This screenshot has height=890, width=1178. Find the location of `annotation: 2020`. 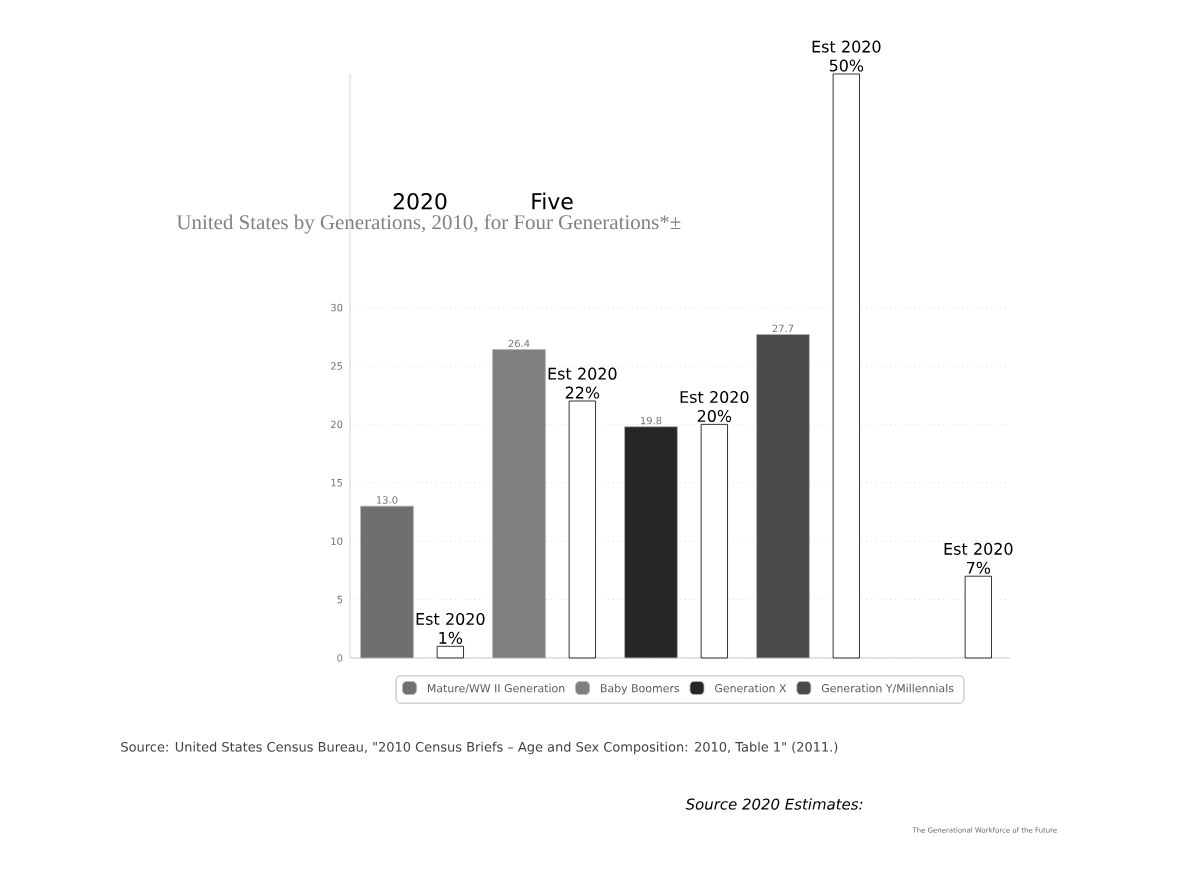

annotation: 2020 is located at coordinates (420, 201).